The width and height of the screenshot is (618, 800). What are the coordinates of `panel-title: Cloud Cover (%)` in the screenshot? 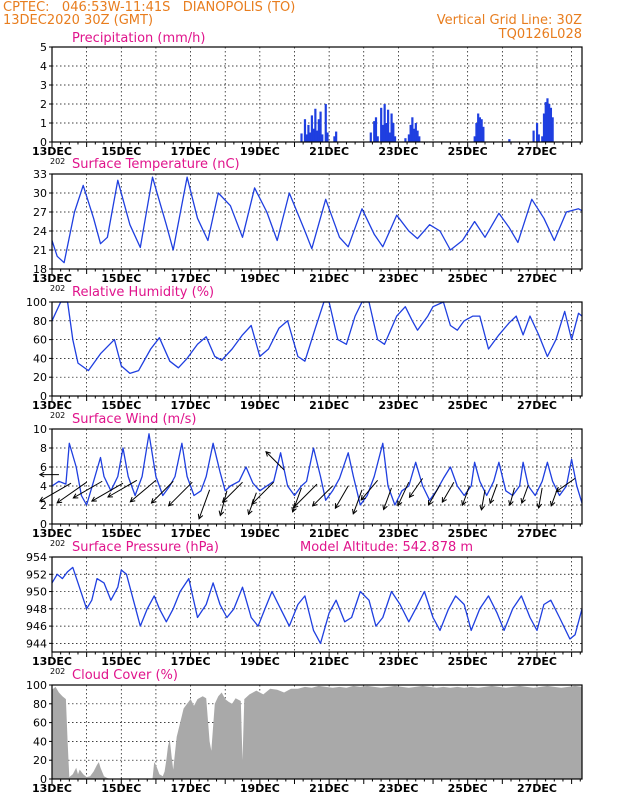 It's located at (125, 675).